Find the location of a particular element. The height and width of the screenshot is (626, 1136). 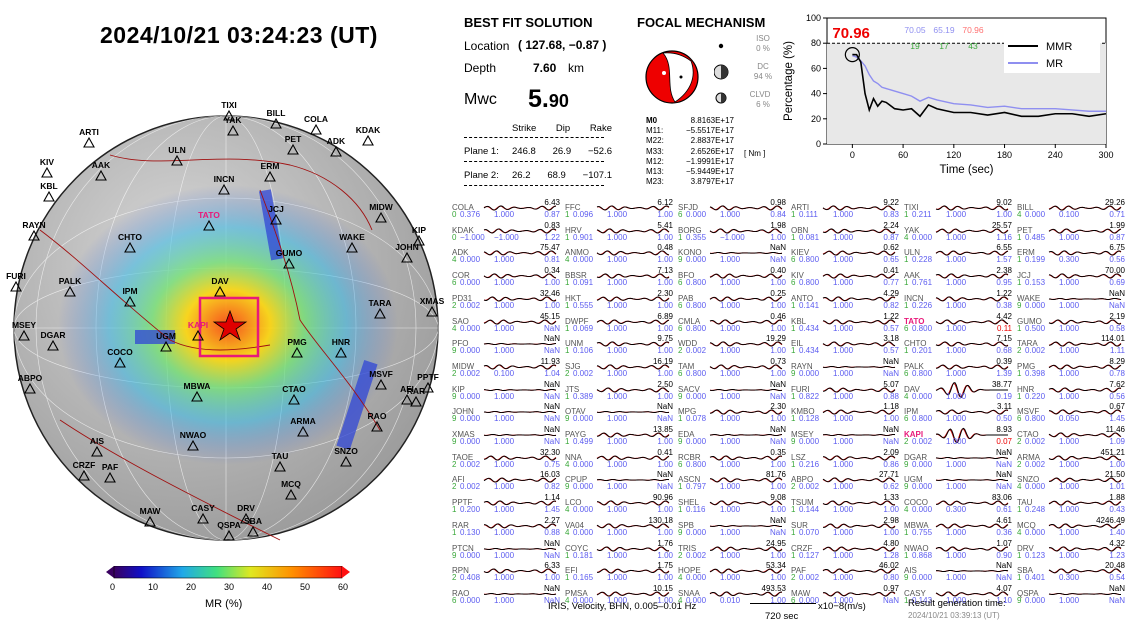

station-waveform-cell: AFI 16.03 2 0.002 1.000 0.82 is located at coordinates (508, 481).